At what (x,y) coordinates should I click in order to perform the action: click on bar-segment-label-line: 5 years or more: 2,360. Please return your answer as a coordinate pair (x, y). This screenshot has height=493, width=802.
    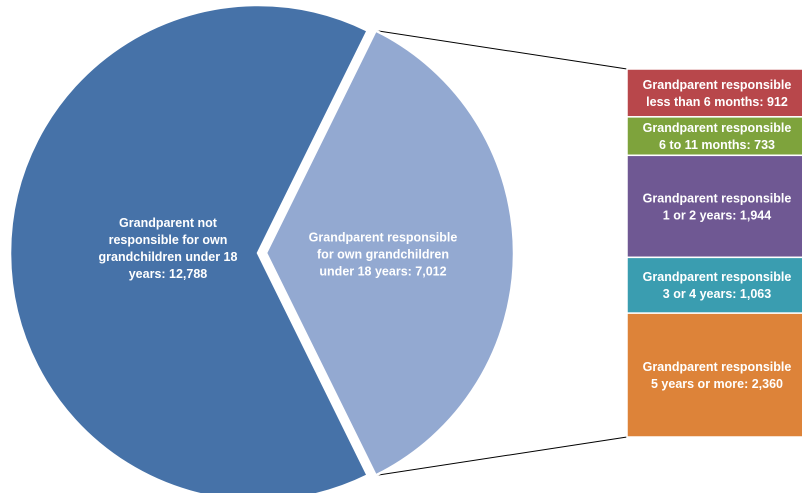
    Looking at the image, I should click on (717, 384).